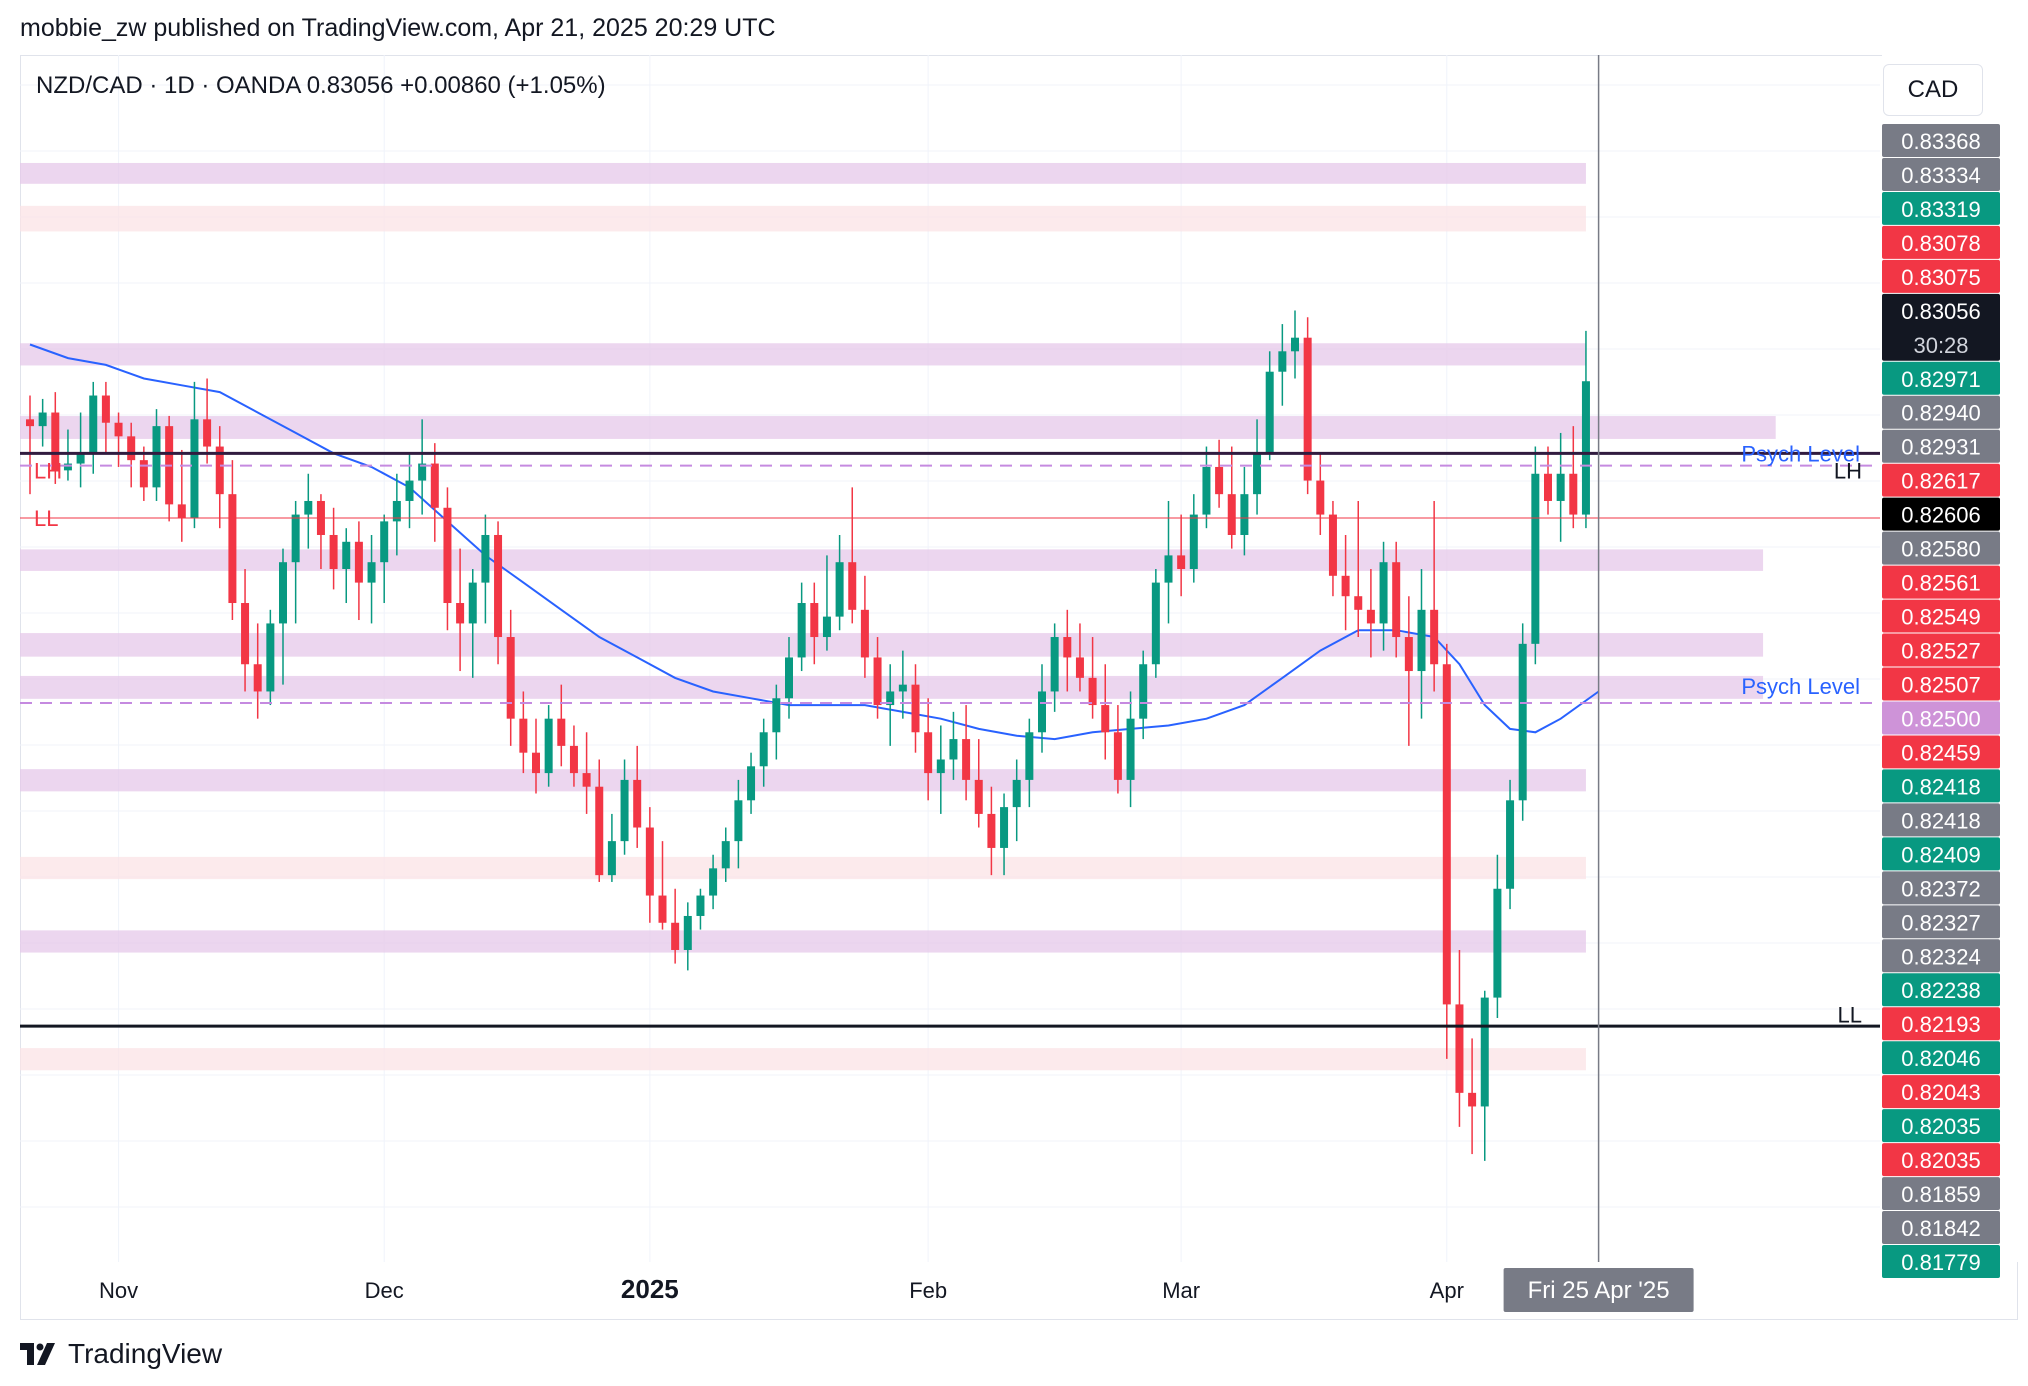 The width and height of the screenshot is (2028, 1386). What do you see at coordinates (145, 1353) in the screenshot?
I see `tradingview-brand: TradingView` at bounding box center [145, 1353].